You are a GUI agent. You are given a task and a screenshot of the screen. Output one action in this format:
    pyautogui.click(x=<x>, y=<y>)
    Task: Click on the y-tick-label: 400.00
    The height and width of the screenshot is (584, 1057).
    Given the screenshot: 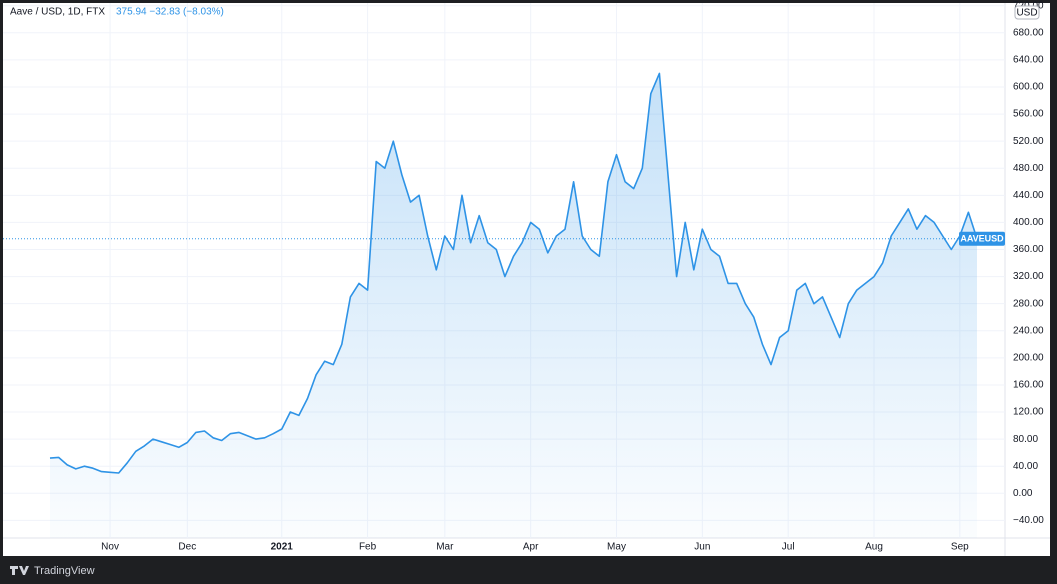 What is the action you would take?
    pyautogui.click(x=1028, y=222)
    